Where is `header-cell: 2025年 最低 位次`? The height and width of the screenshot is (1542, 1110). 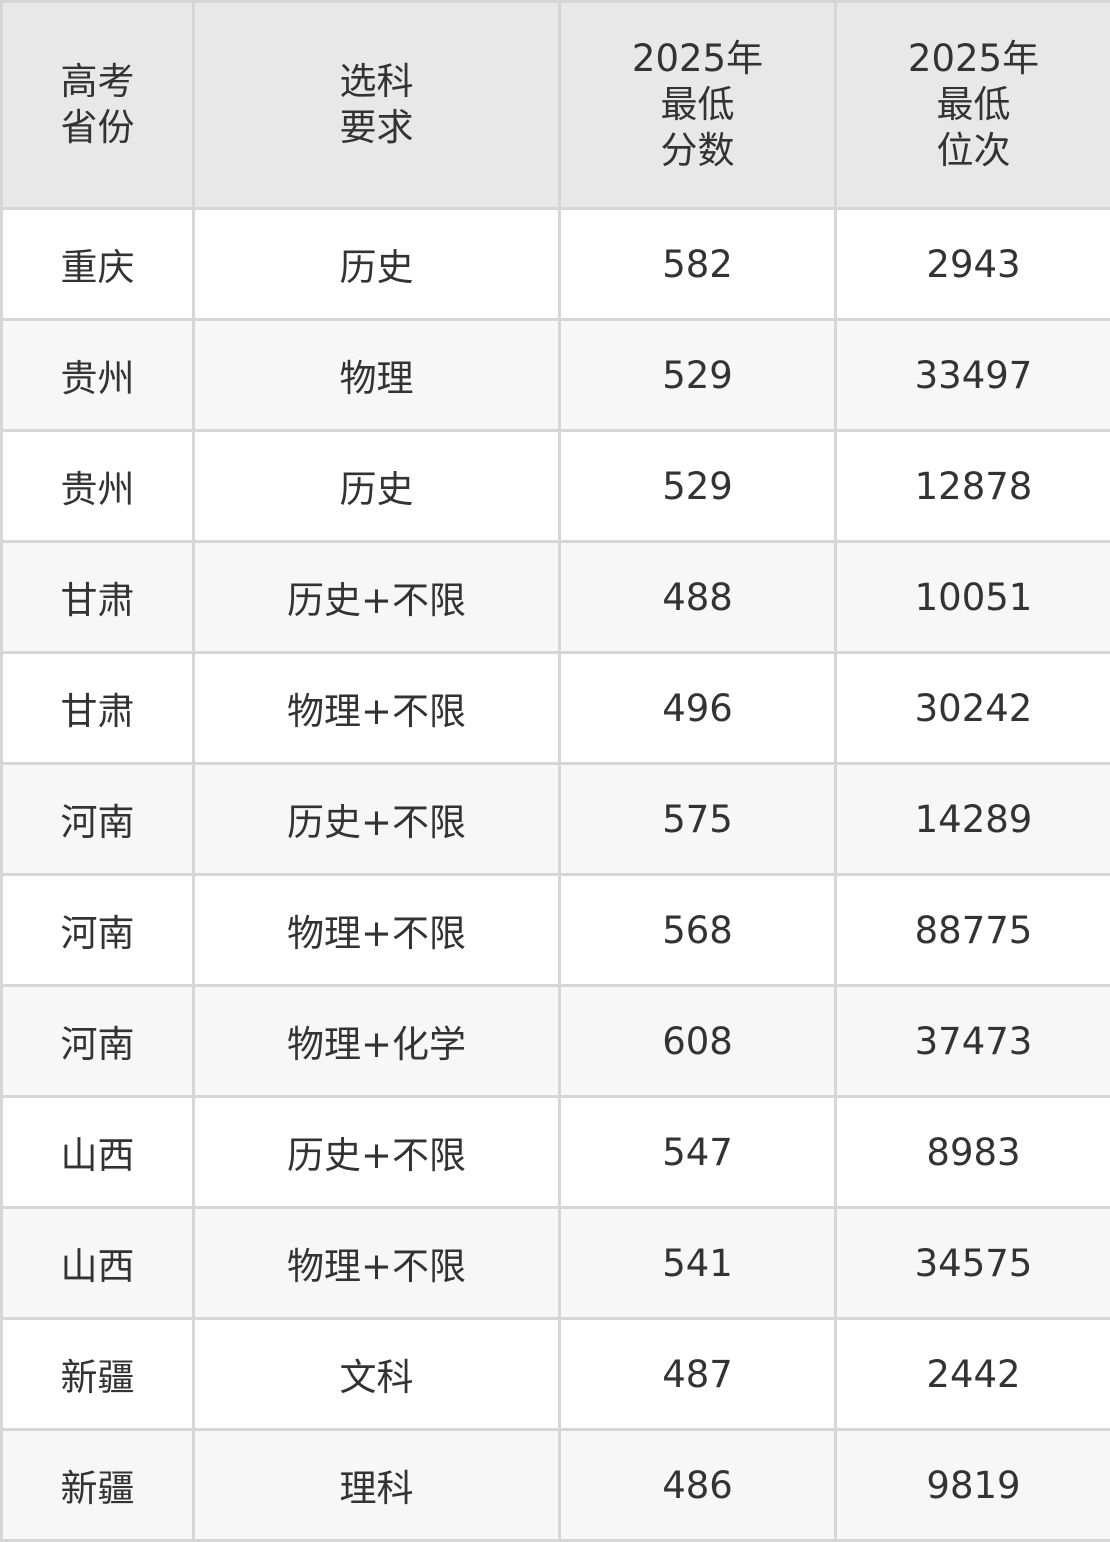 header-cell: 2025年 最低 位次 is located at coordinates (972, 105).